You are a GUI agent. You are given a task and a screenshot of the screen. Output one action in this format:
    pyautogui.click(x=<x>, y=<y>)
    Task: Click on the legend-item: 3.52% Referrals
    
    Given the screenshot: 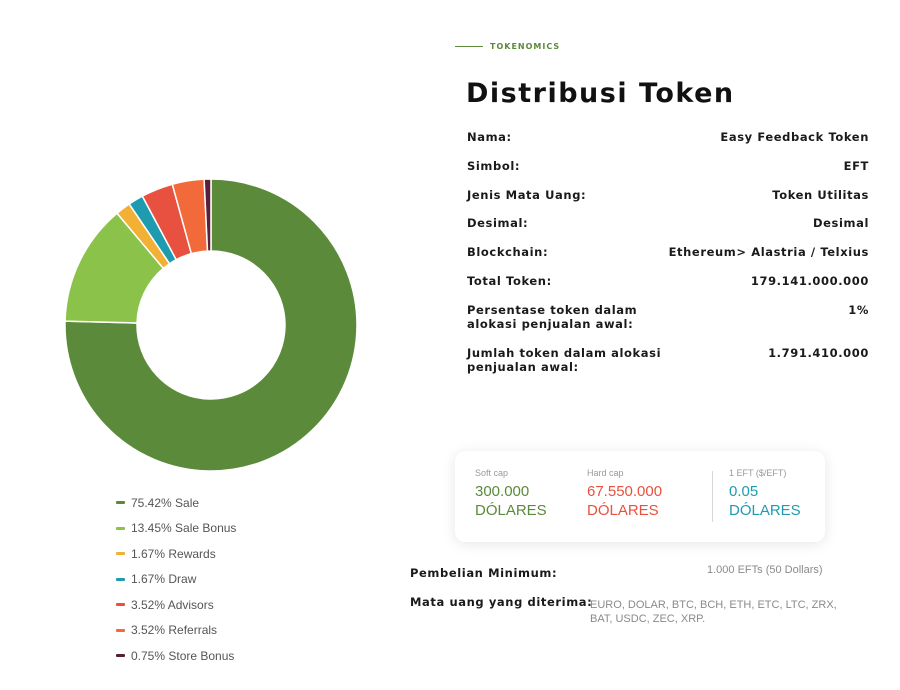 What is the action you would take?
    pyautogui.click(x=176, y=631)
    